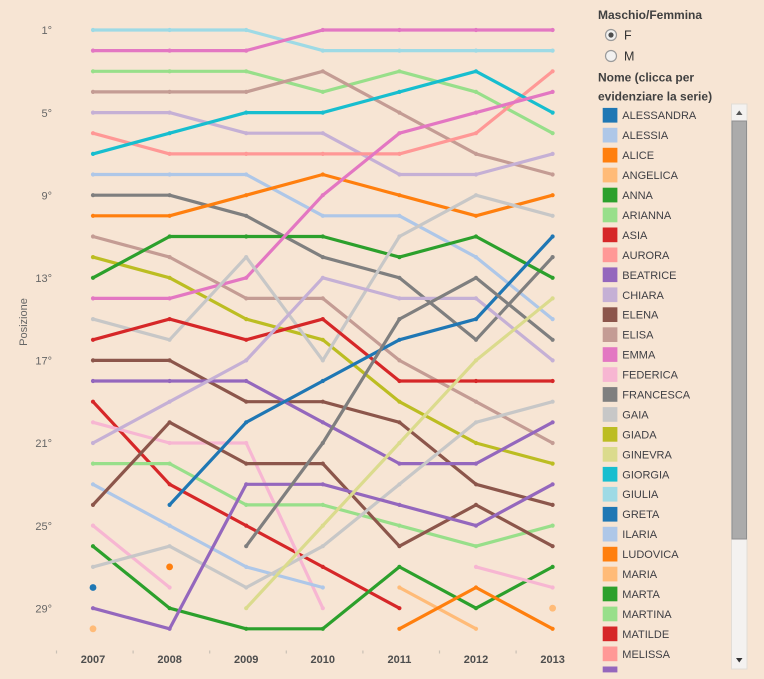  What do you see at coordinates (650, 376) in the screenshot?
I see `svg-text: FEDERICA` at bounding box center [650, 376].